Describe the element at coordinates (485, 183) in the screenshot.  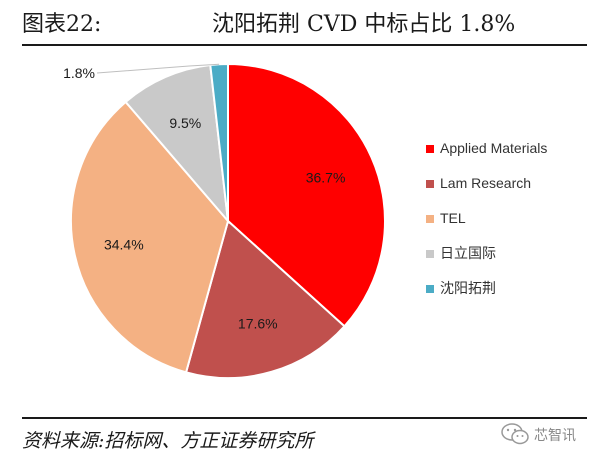
I see `legend-label-1: Lam Research` at that location.